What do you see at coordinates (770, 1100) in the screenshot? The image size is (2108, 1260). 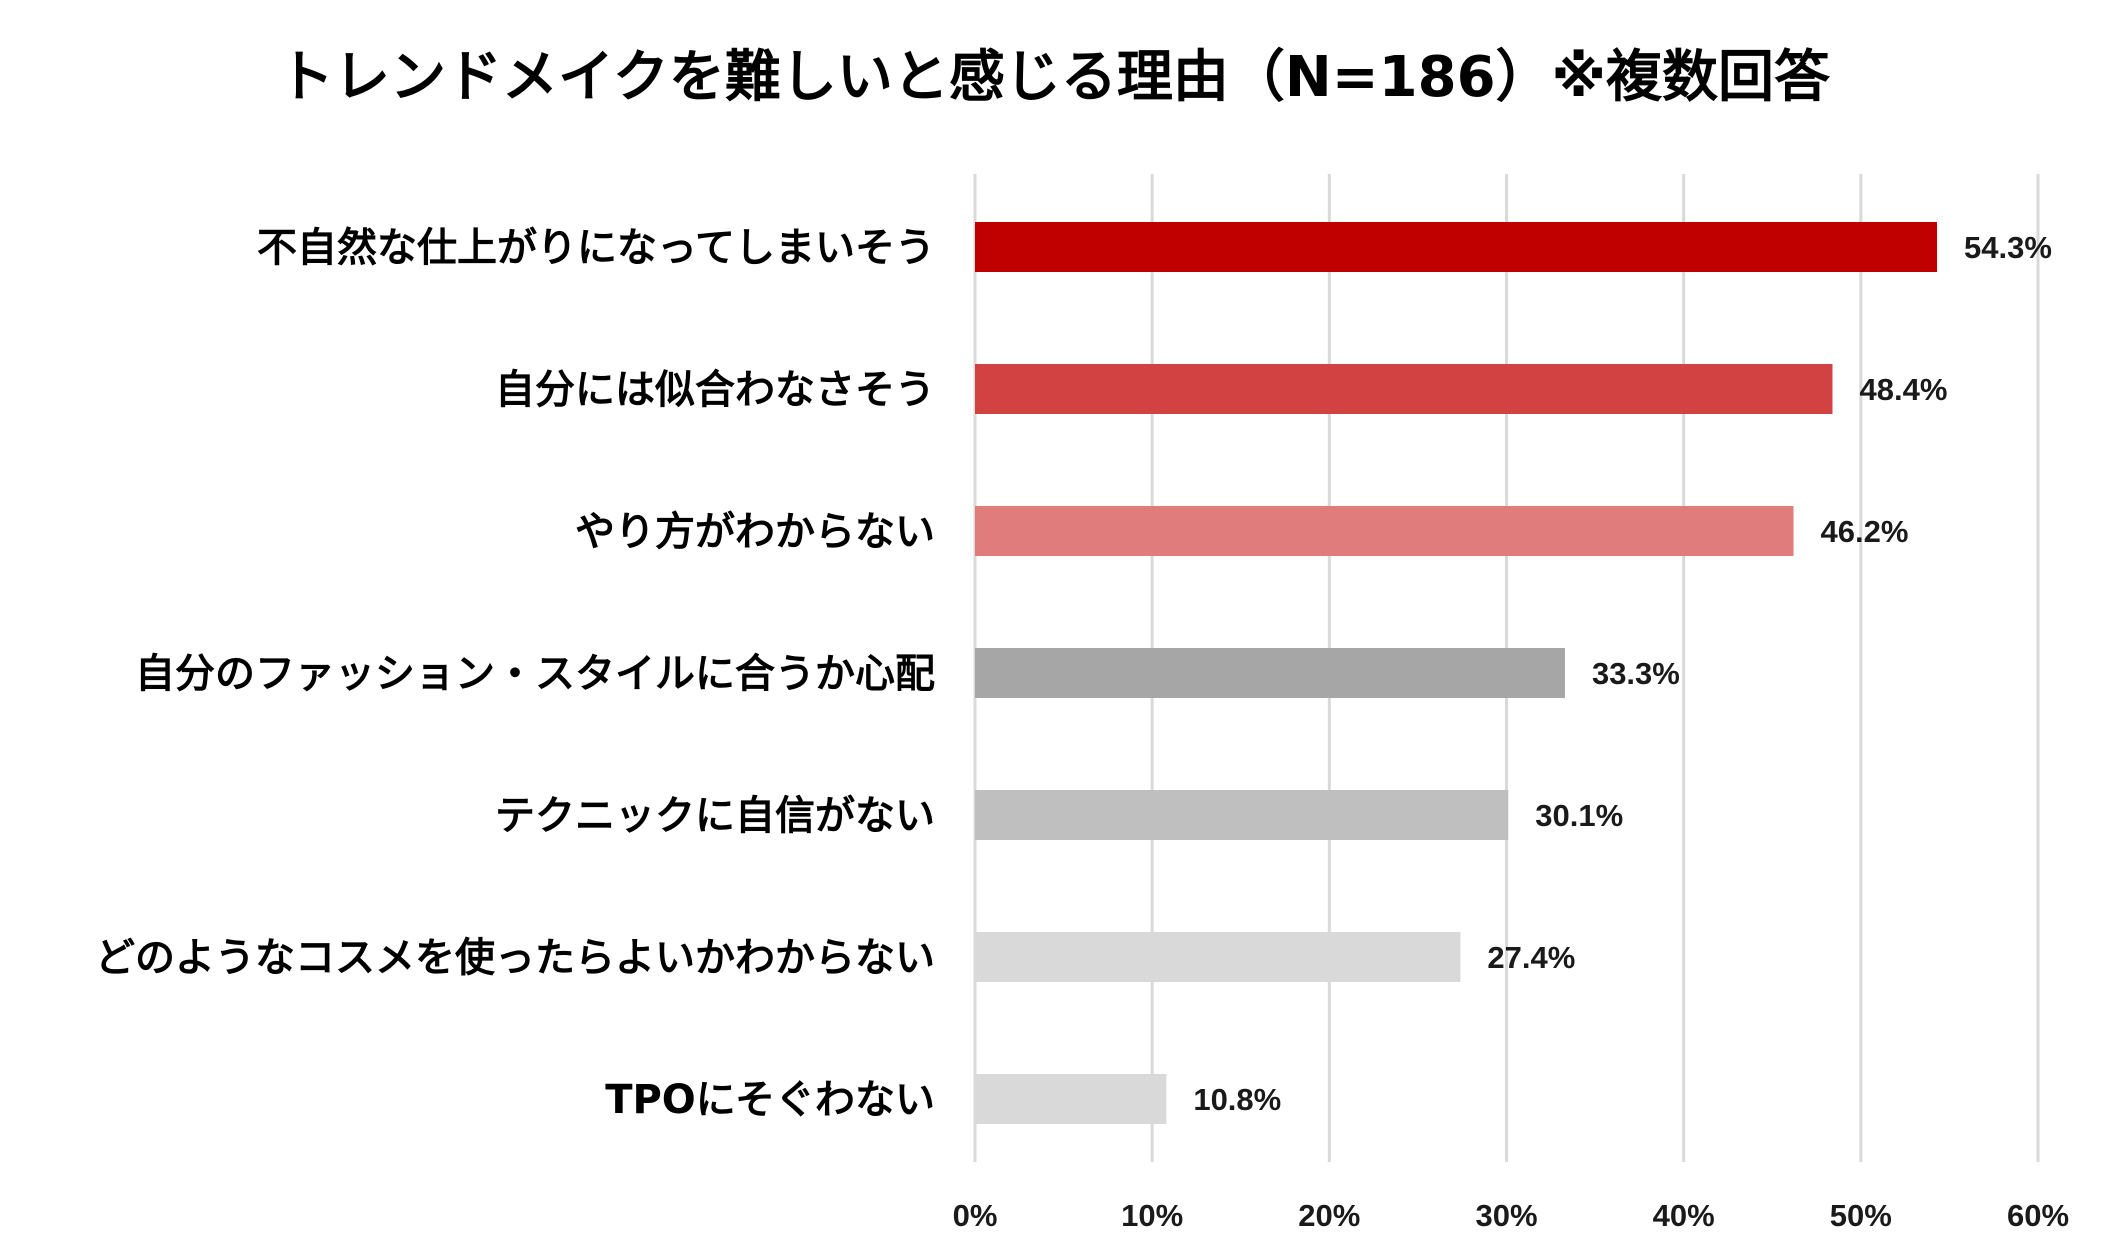 I see `category-label: TPOにそぐわない` at bounding box center [770, 1100].